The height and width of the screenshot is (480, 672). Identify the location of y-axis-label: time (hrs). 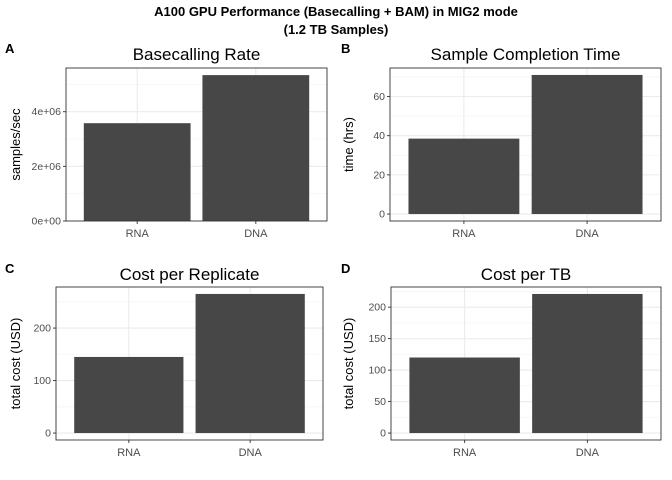
(348, 144).